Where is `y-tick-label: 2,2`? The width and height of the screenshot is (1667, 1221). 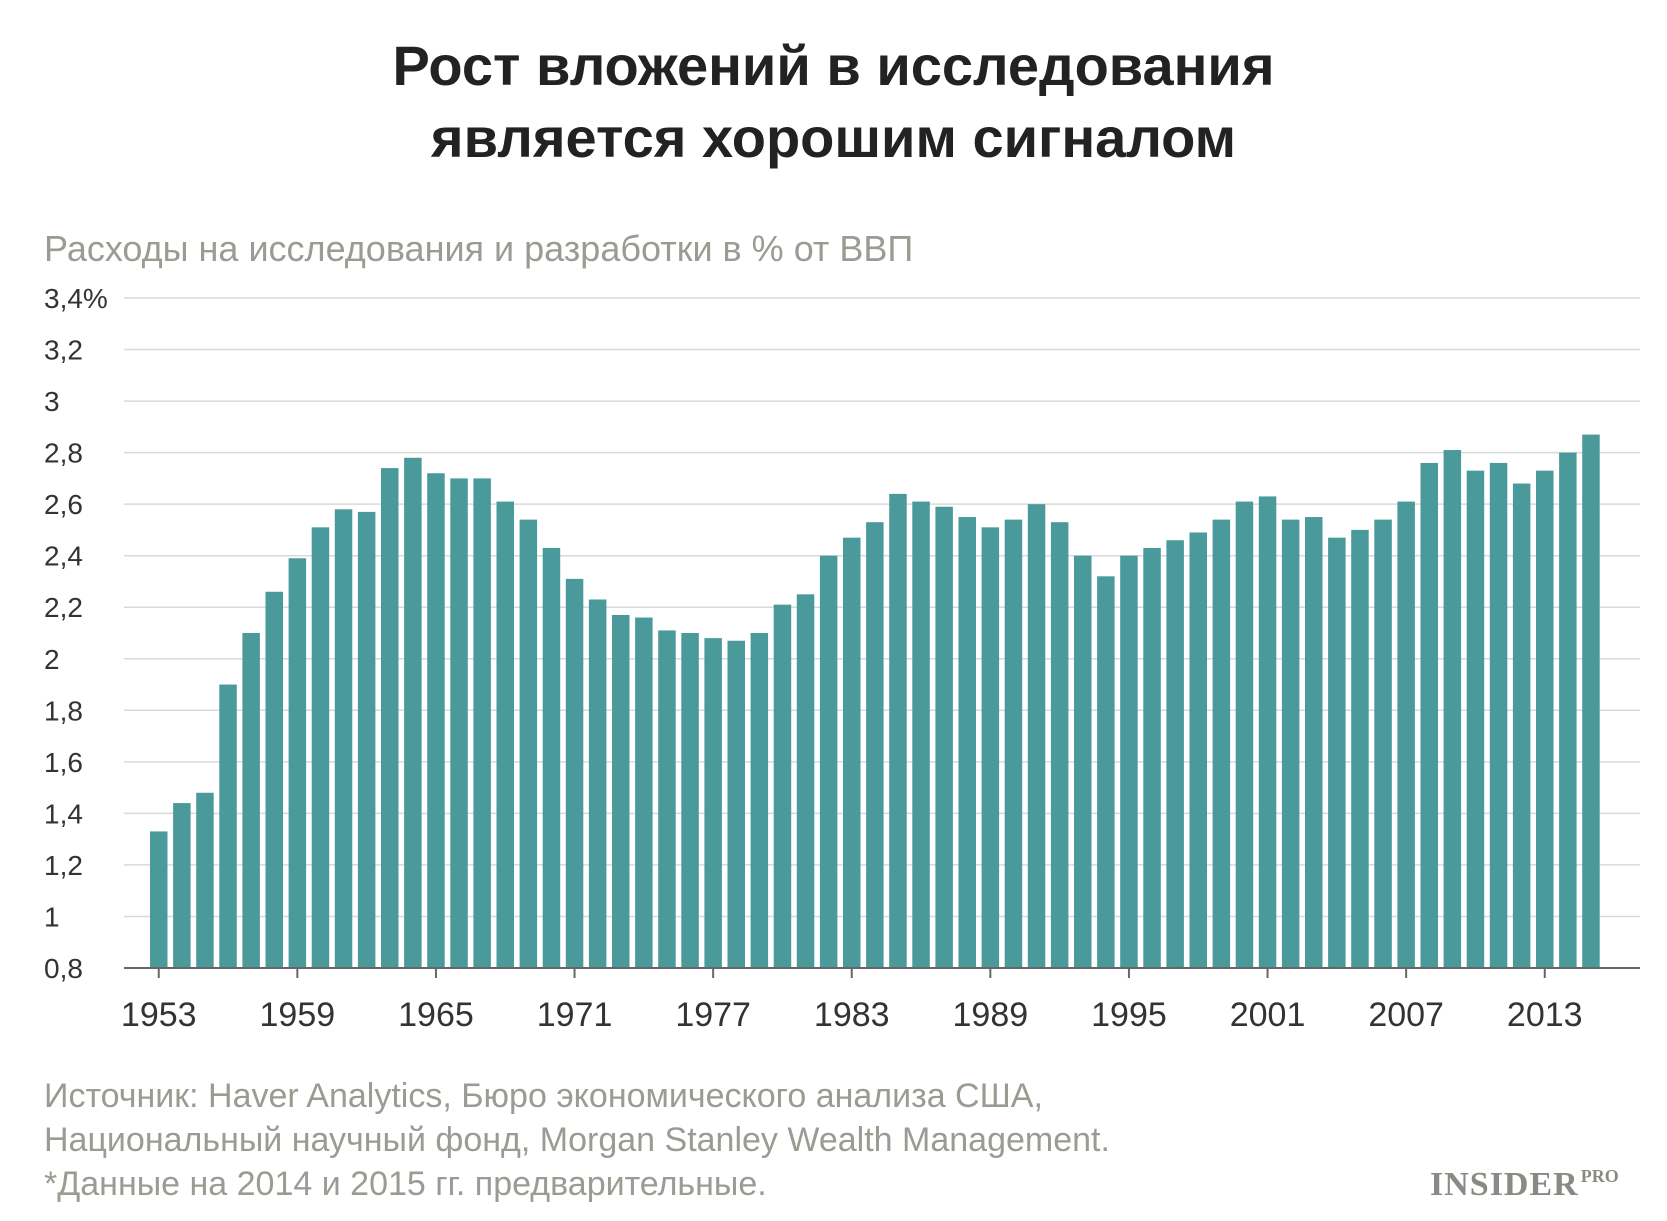
y-tick-label: 2,2 is located at coordinates (63, 607).